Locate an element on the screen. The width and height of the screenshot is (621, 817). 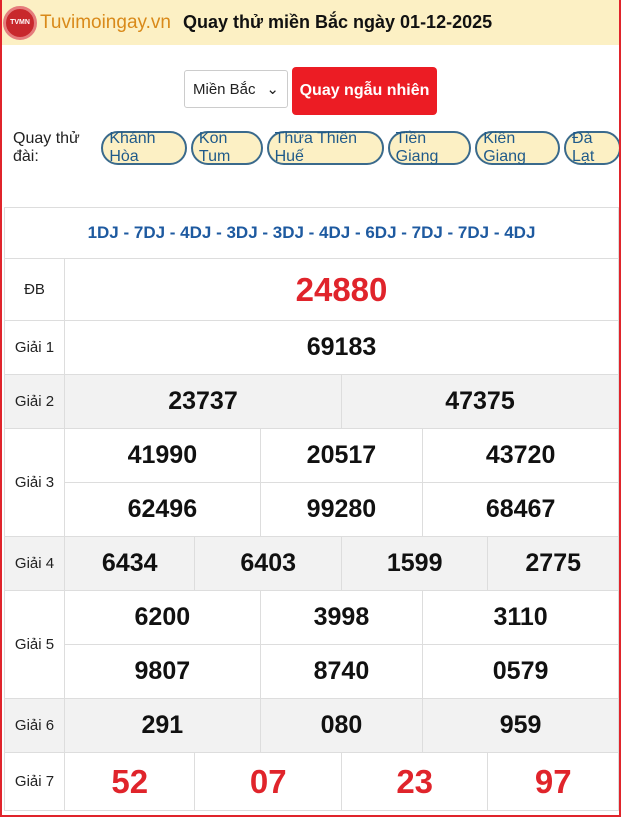
region-value: Miền Bắc is located at coordinates (224, 89).